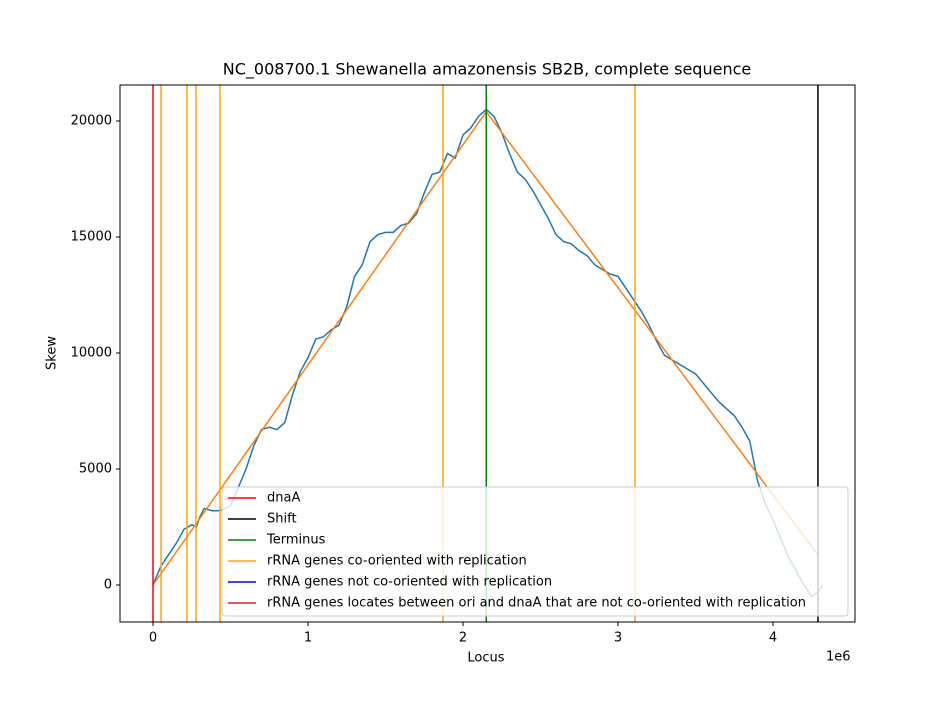 The image size is (950, 704). What do you see at coordinates (485, 658) in the screenshot?
I see `x-axis-label: Locus` at bounding box center [485, 658].